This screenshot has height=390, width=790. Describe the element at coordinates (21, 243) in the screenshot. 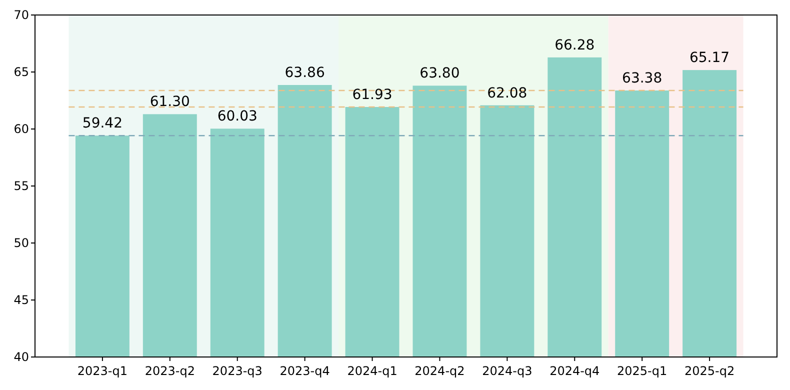

I see `y-tick-label: 50` at that location.